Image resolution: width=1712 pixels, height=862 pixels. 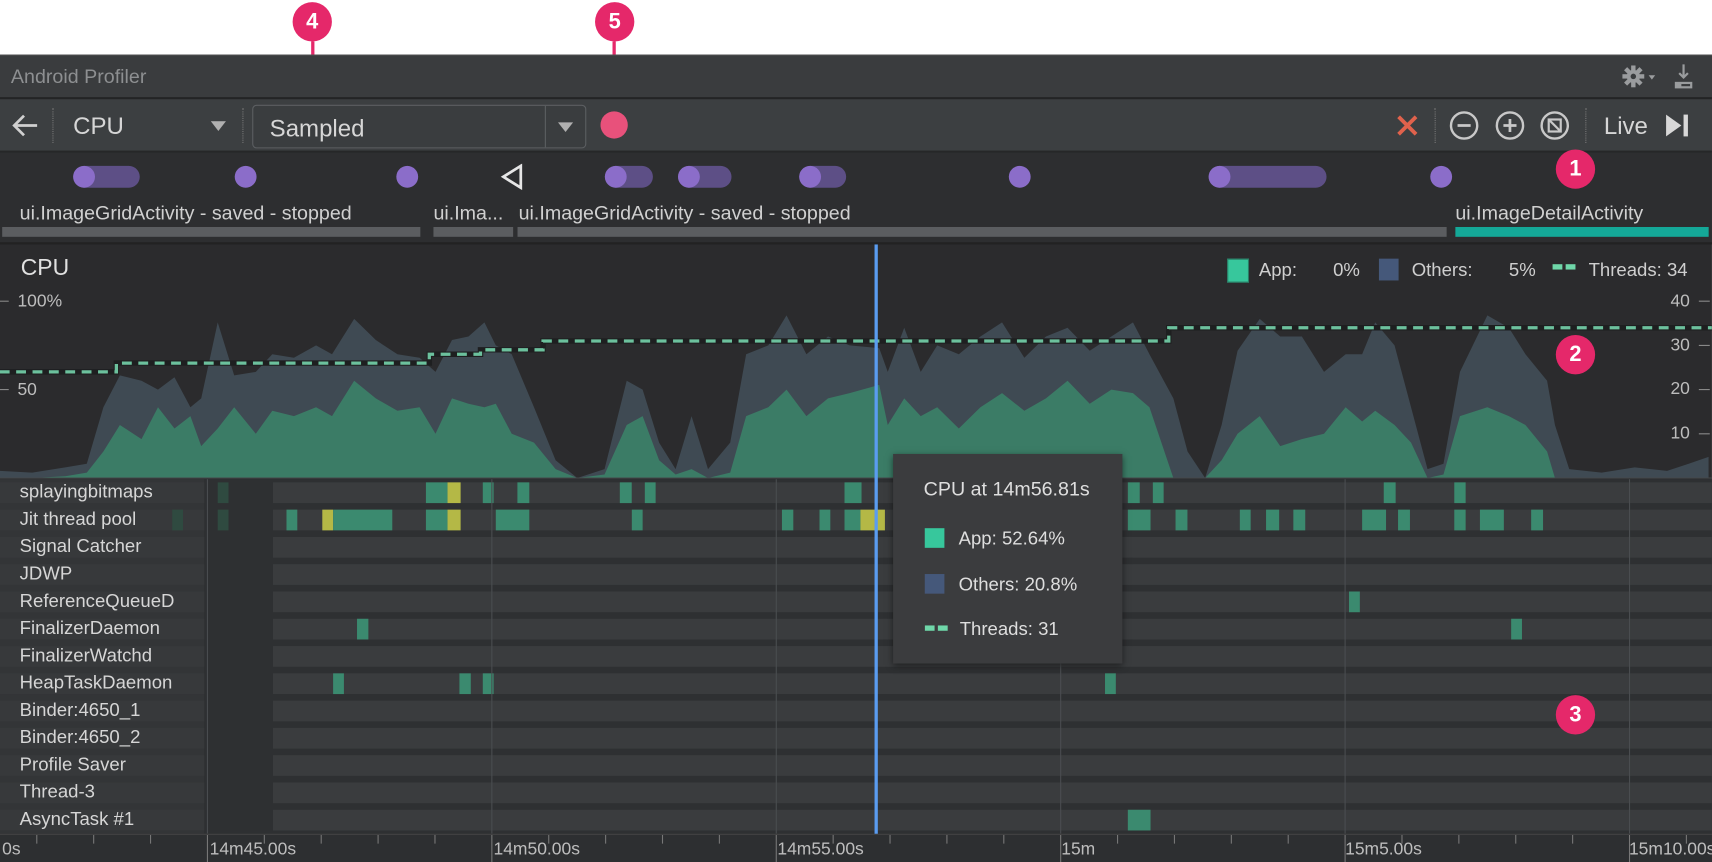 I want to click on record-button, so click(x=614, y=125).